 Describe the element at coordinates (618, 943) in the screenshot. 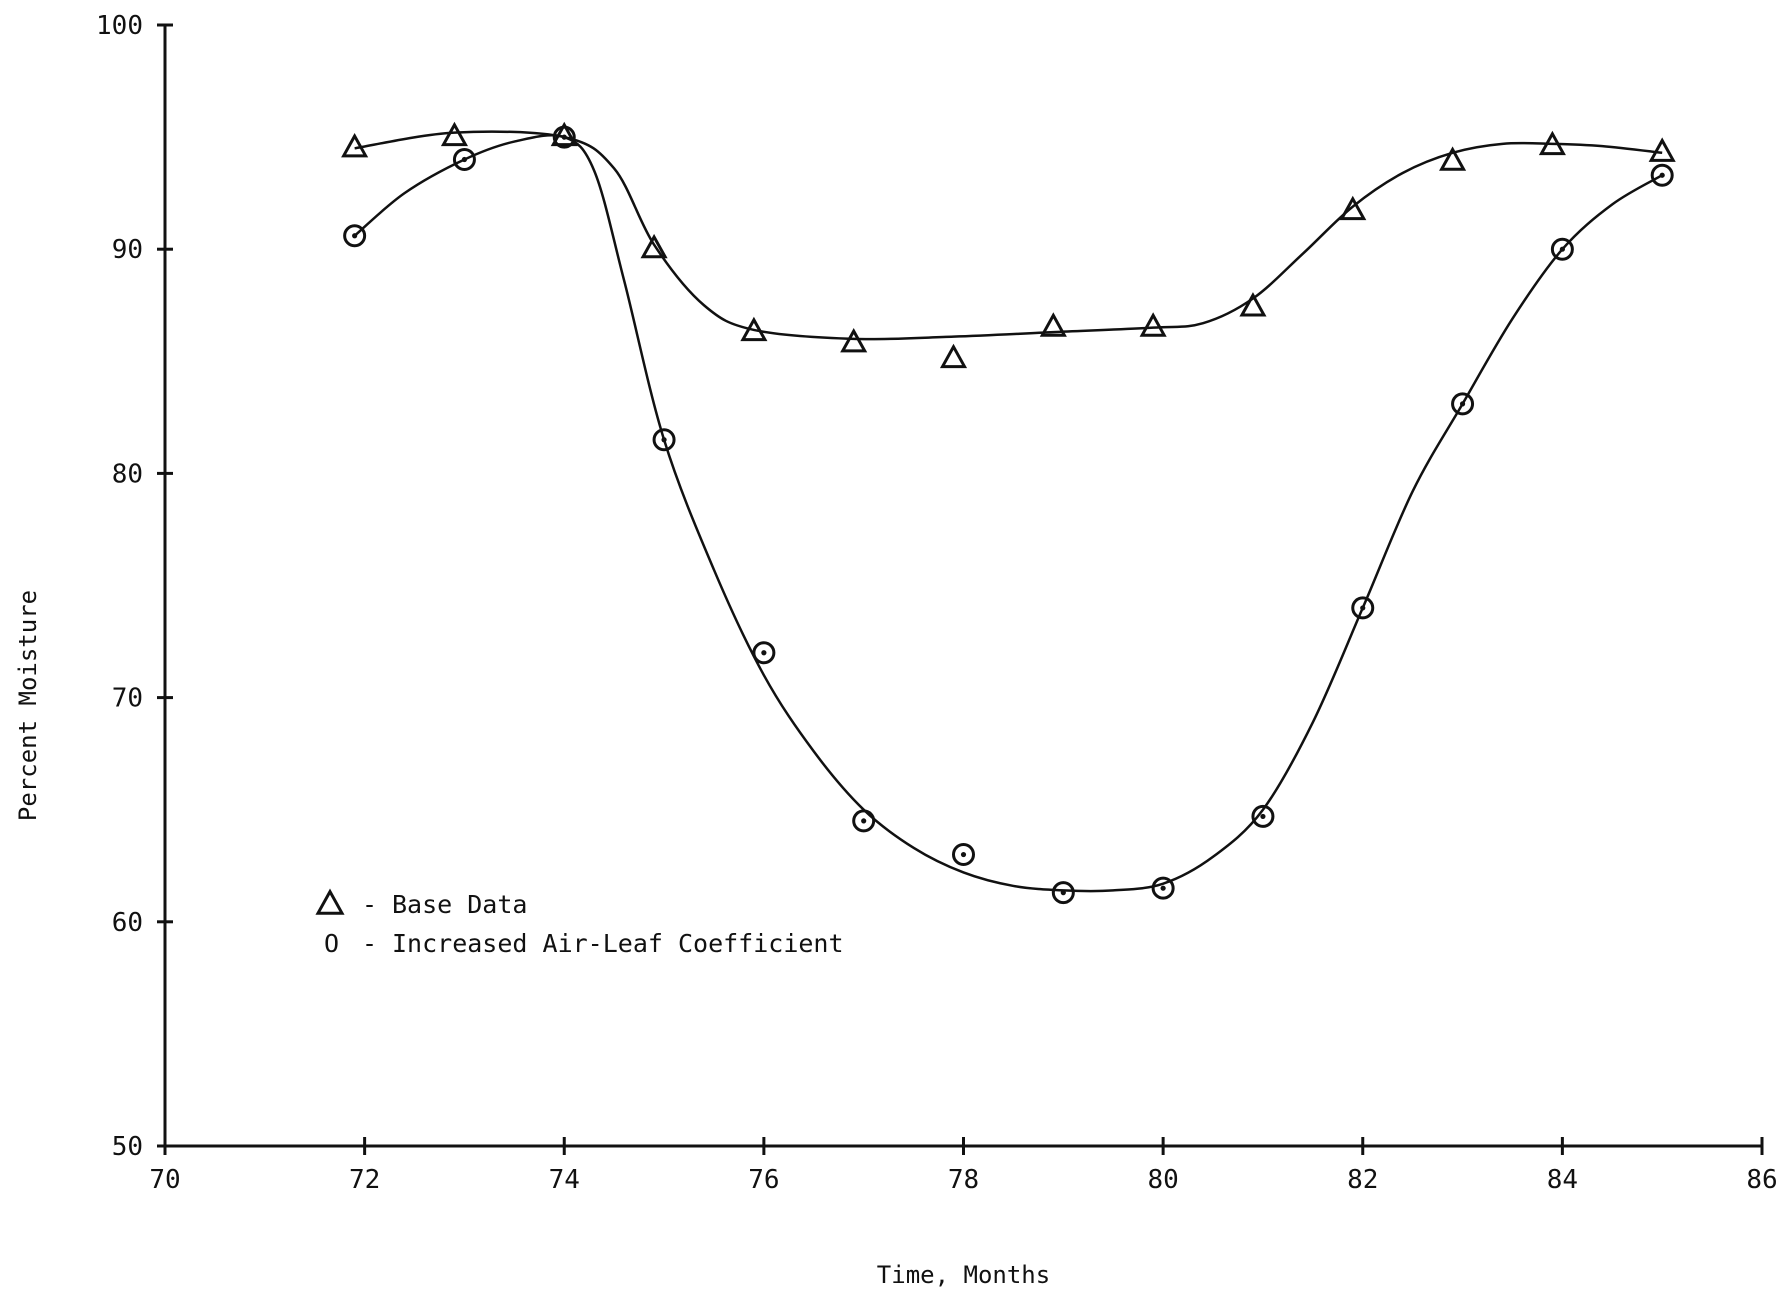

I see `legend-label-air-leaf: Increased Air-Leaf Coefficient` at that location.